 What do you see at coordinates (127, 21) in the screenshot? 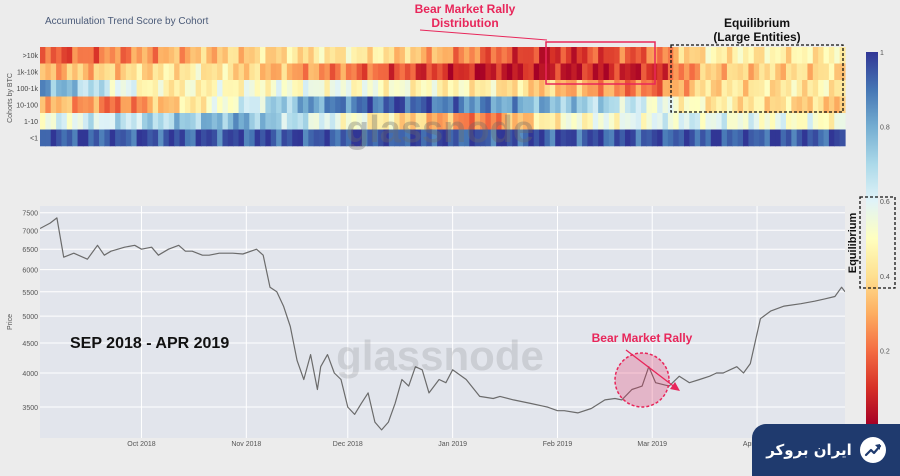
I see `heatmap-title: Accumulation Trend Score by Cohort` at bounding box center [127, 21].